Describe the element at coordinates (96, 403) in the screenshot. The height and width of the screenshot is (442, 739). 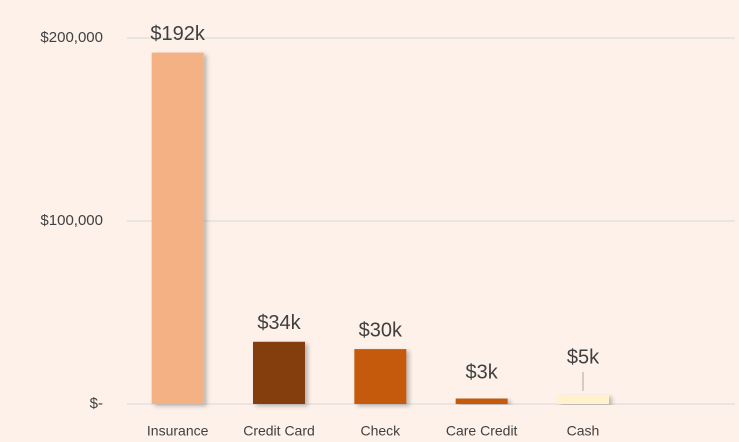
I see `y-tick-label: $-` at that location.